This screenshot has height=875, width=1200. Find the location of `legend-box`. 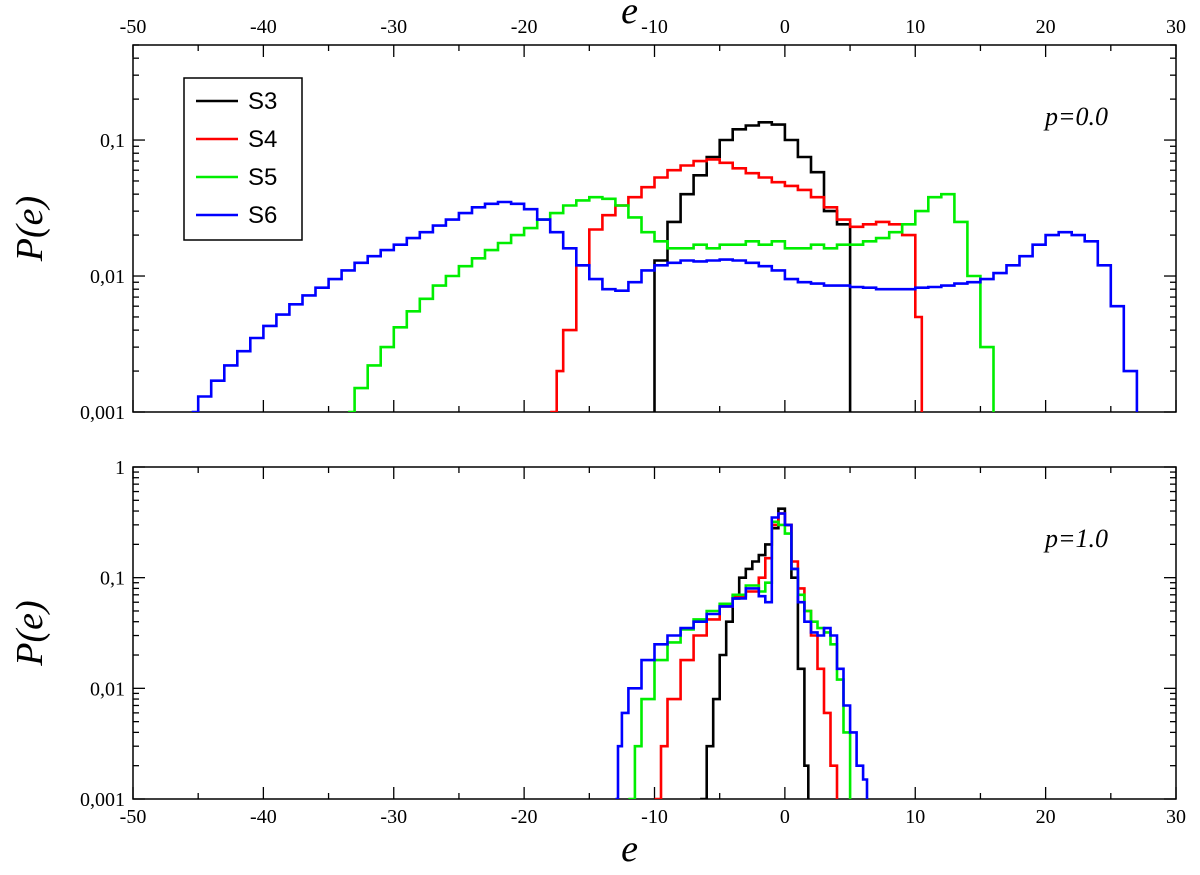

legend-box is located at coordinates (243, 159).